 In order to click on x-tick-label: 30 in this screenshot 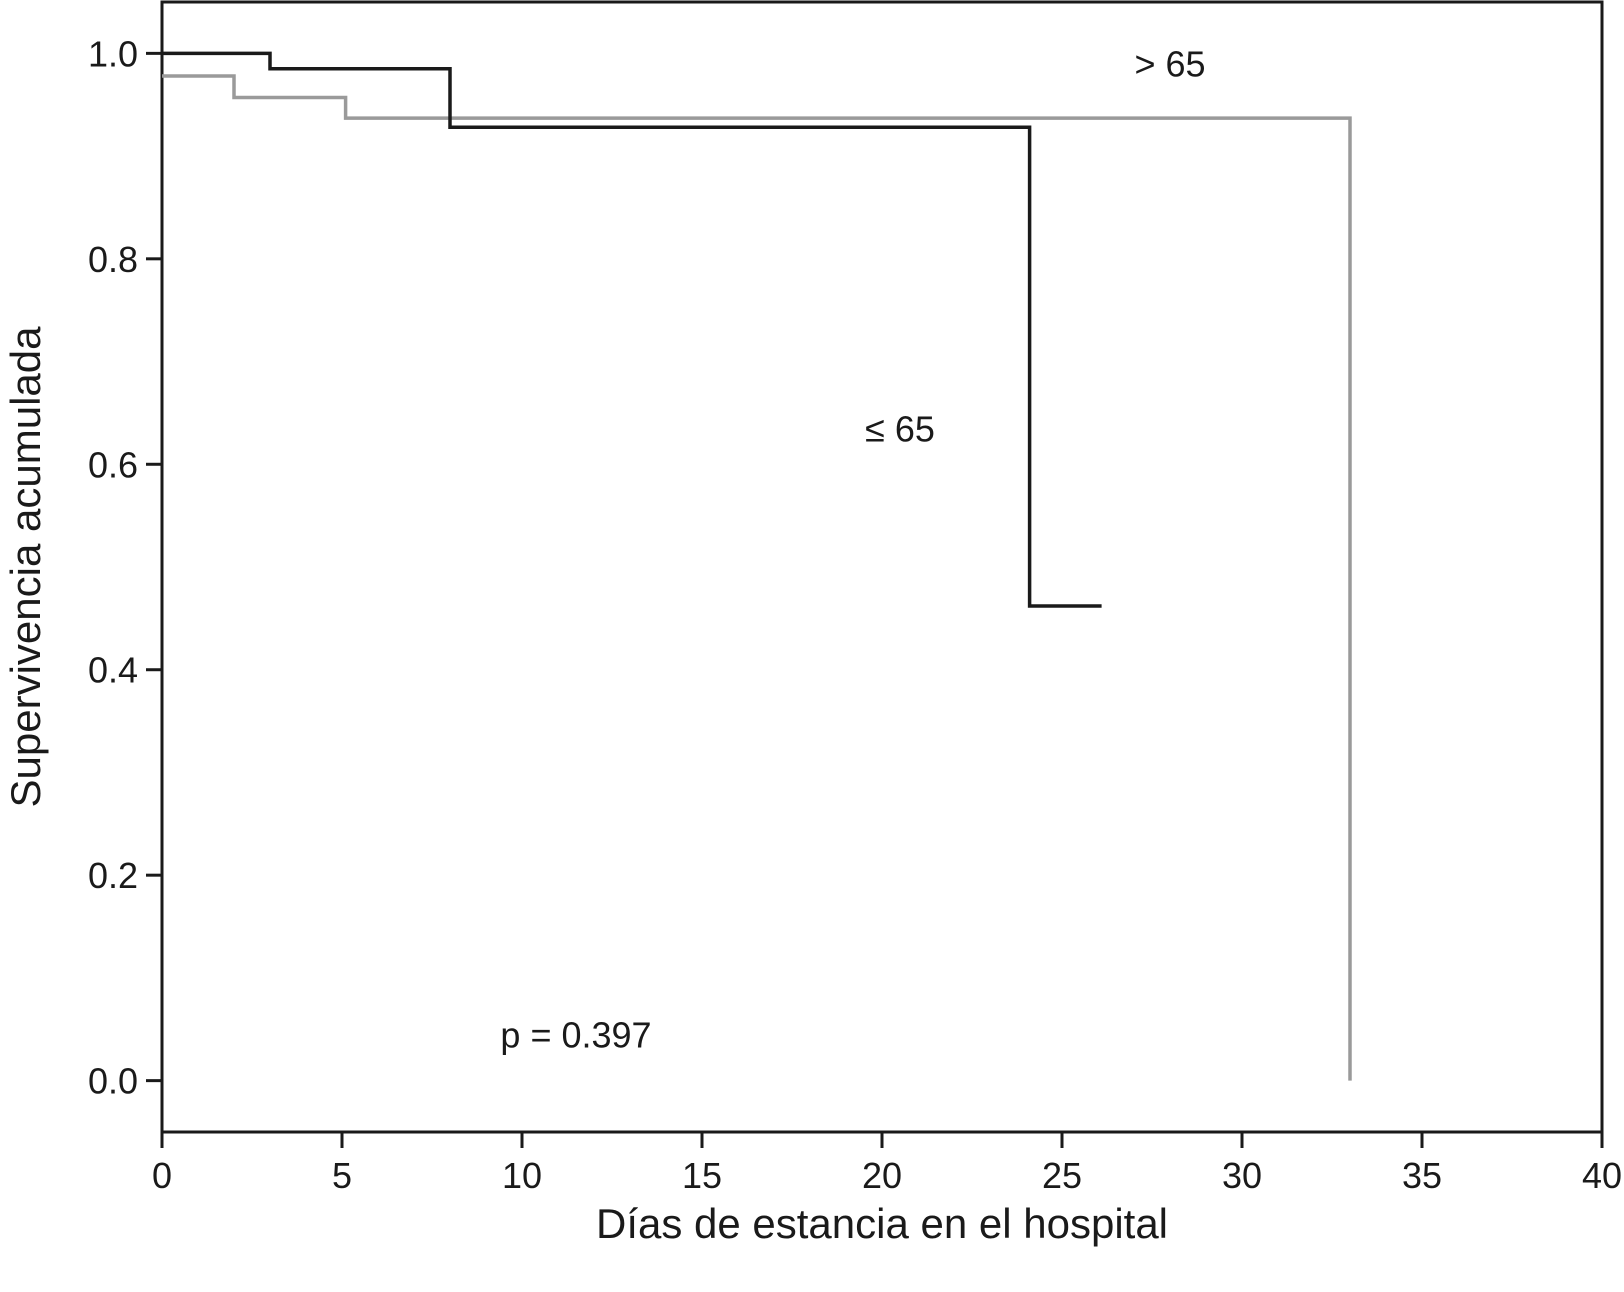, I will do `click(1242, 1175)`.